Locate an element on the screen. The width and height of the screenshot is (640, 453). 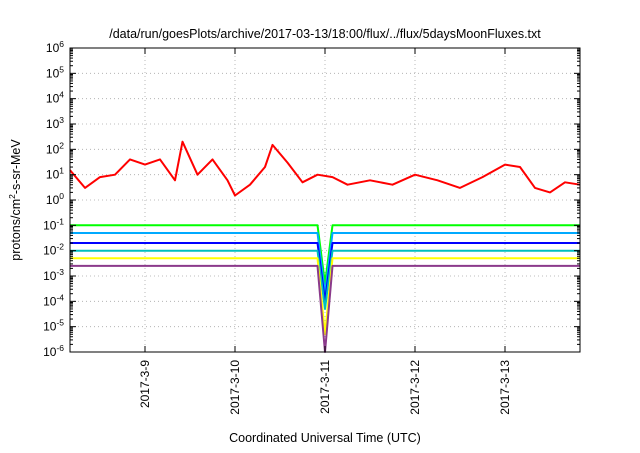
y-tick-exponent: 2 is located at coordinates (61, 145).